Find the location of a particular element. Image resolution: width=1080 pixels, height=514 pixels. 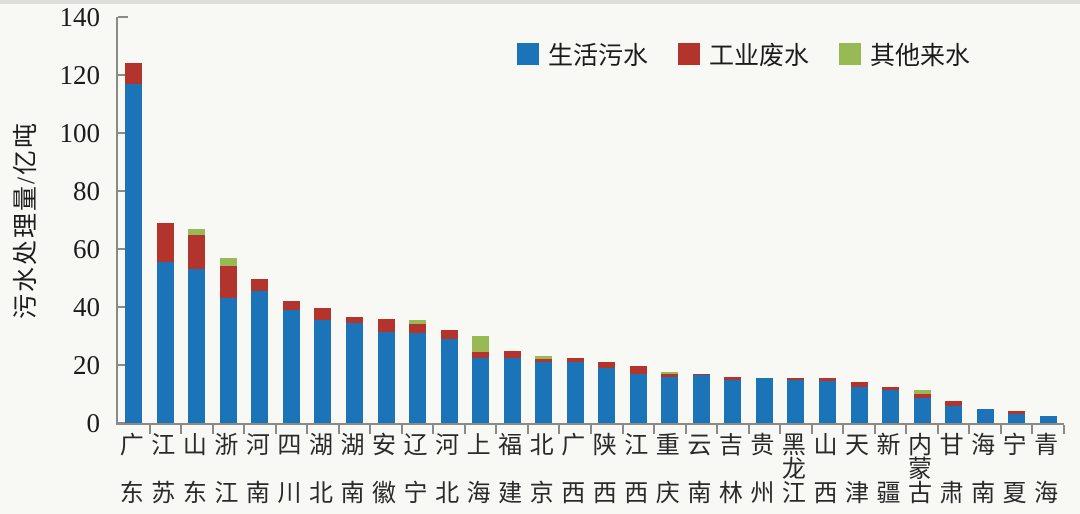

x-axis-label-贵州: 贵州 is located at coordinates (763, 470).